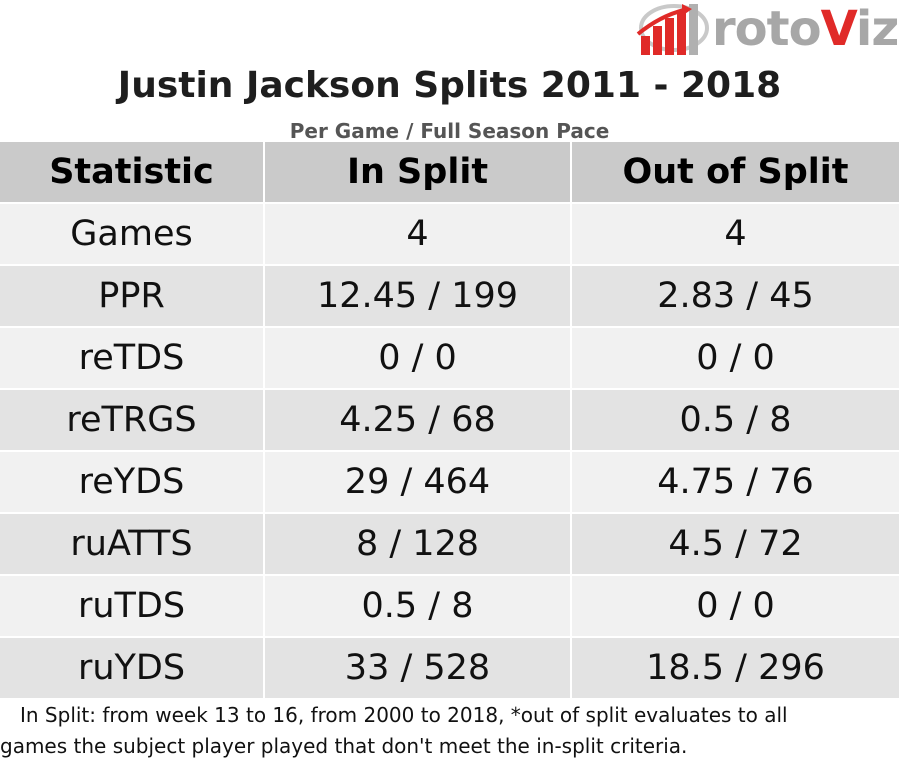  What do you see at coordinates (735, 667) in the screenshot?
I see `out-of-split-cell: 18.5 / 296` at bounding box center [735, 667].